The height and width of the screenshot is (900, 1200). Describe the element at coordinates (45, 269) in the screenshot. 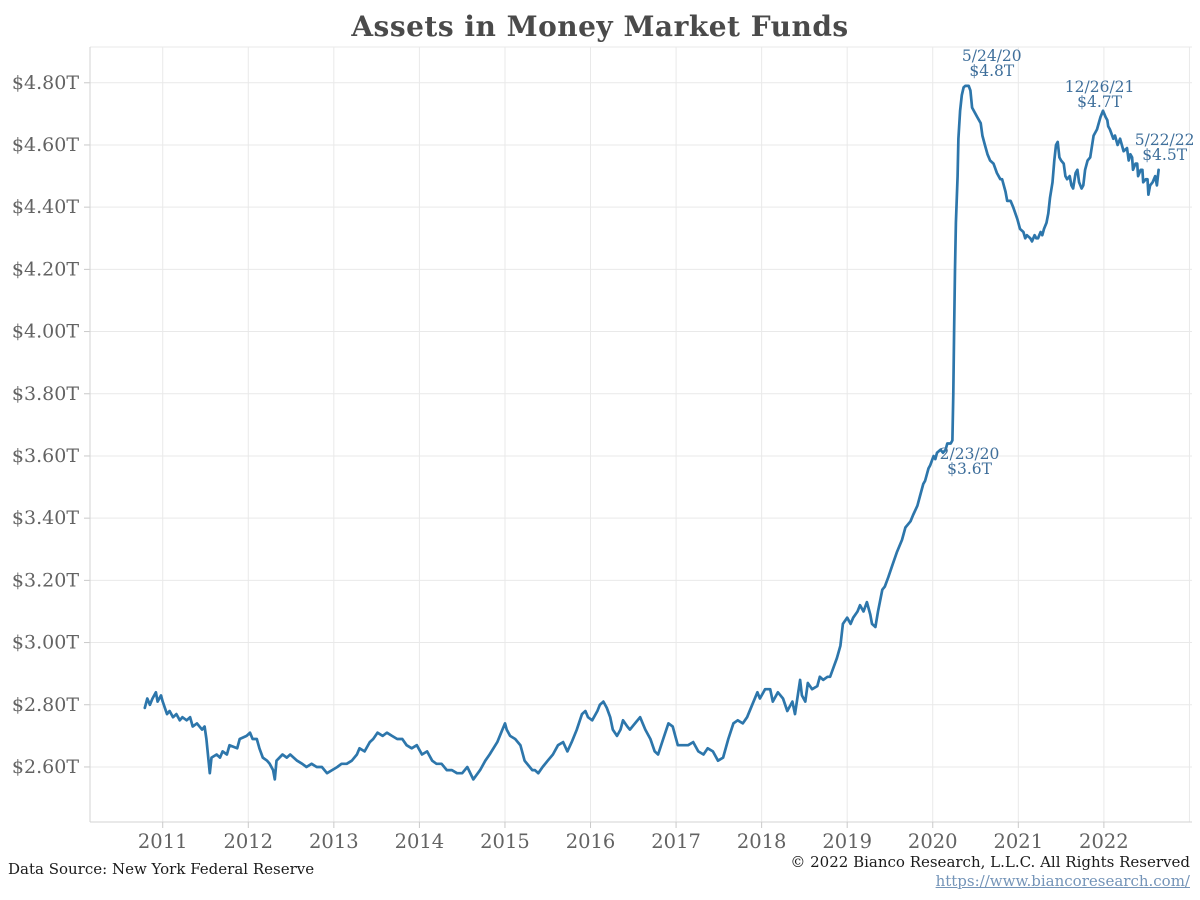

I see `y-tick-label: $4.20T` at that location.